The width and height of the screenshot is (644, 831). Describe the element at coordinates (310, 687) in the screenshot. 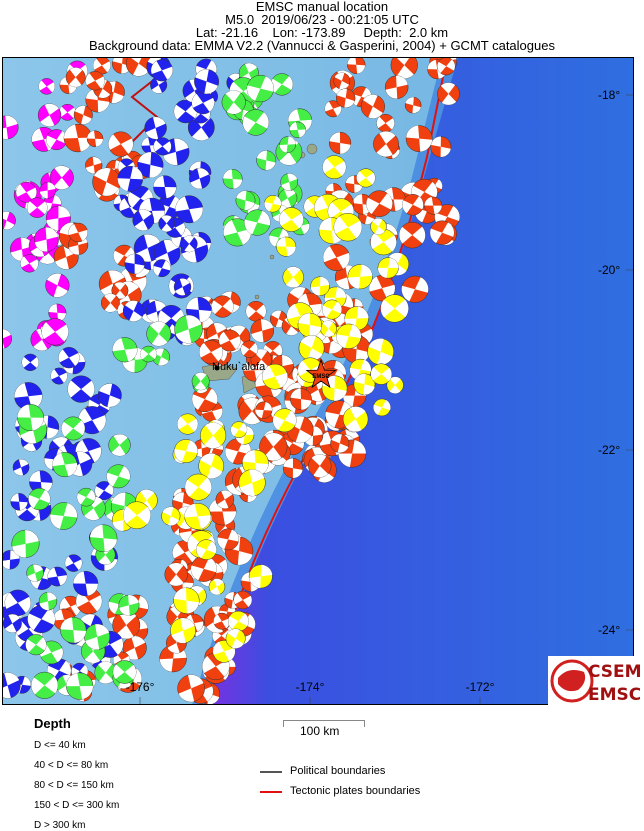

I see `lon-label: -174°` at that location.